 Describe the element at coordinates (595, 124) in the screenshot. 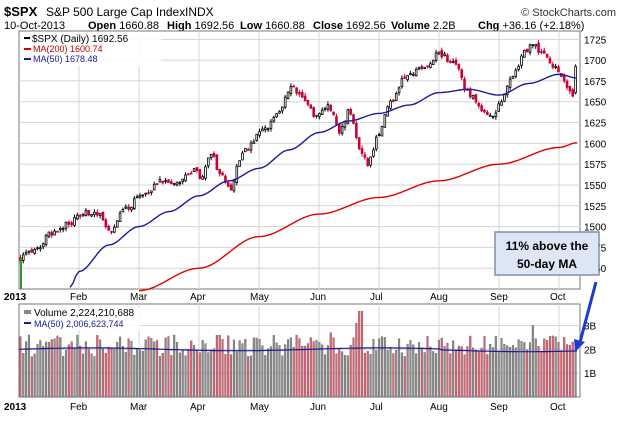

I see `price-tick-label-1625: 1625` at that location.